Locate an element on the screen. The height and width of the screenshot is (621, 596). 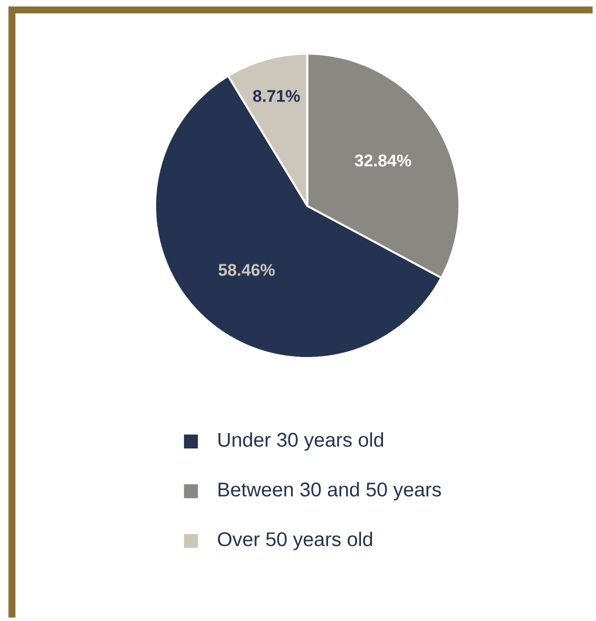
data-label: 8.71% is located at coordinates (276, 96).